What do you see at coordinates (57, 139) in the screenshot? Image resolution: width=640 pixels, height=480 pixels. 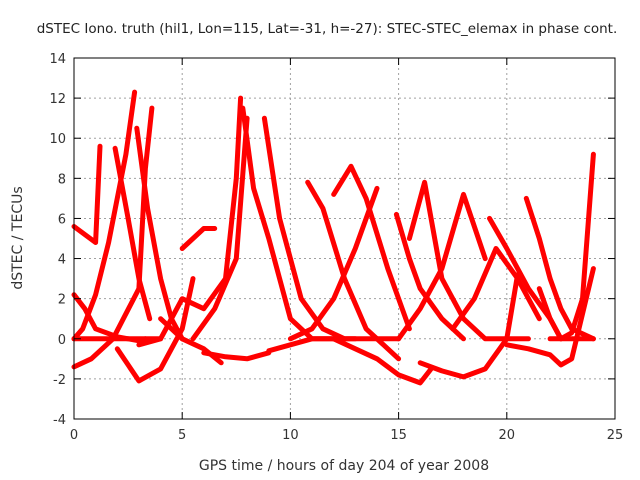 I see `y-tick-label: 10` at bounding box center [57, 139].